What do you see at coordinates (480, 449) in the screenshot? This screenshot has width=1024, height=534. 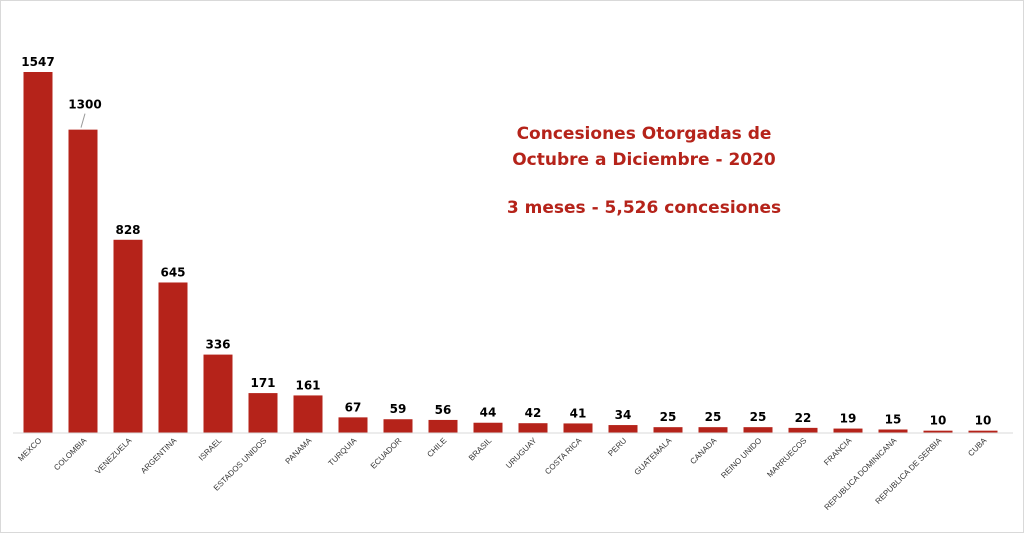 I see `category-label: BRASIL` at bounding box center [480, 449].